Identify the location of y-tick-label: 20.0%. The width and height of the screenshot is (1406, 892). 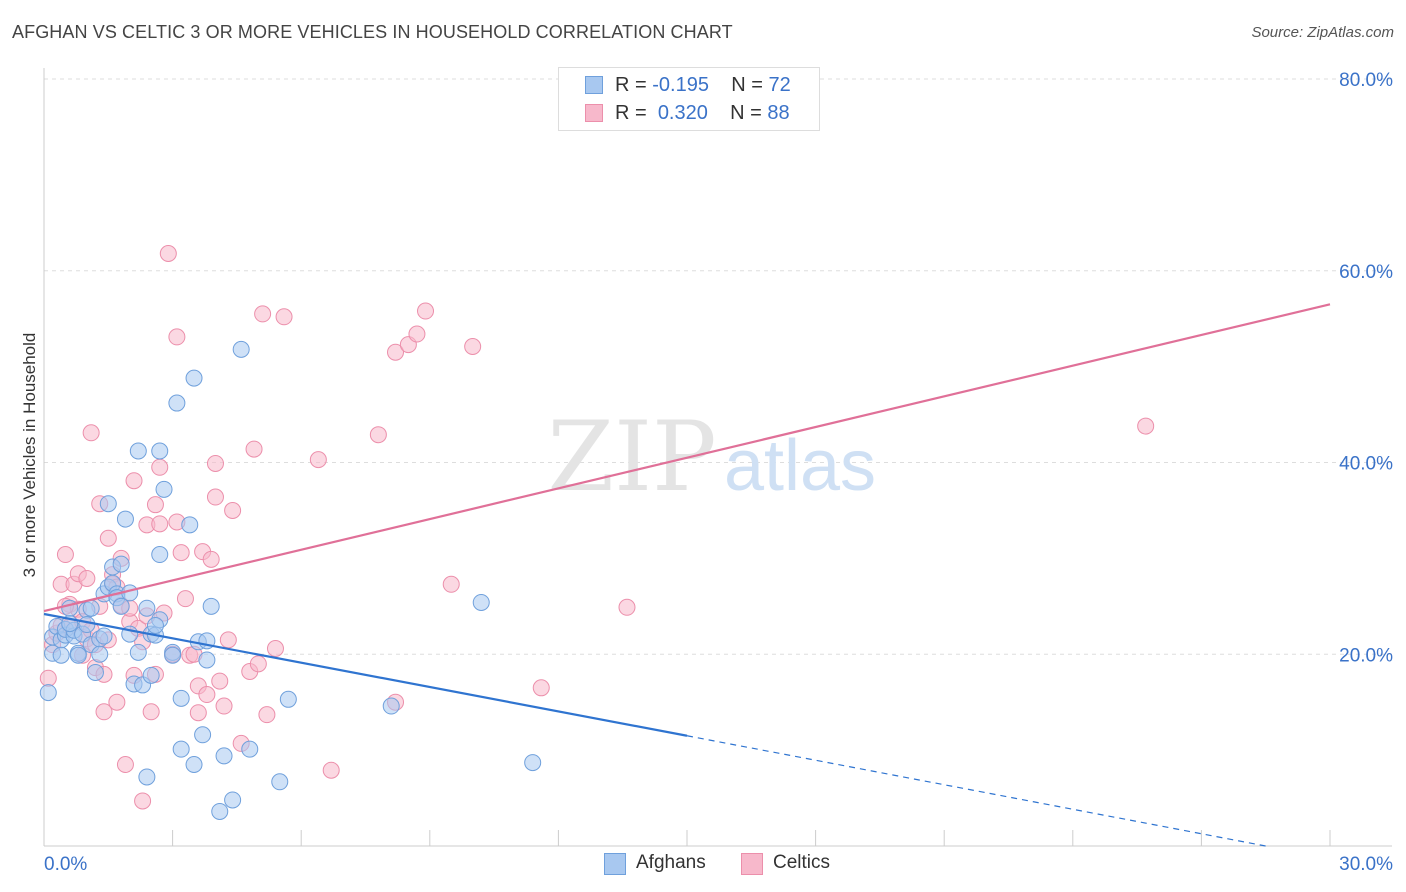
(1366, 655).